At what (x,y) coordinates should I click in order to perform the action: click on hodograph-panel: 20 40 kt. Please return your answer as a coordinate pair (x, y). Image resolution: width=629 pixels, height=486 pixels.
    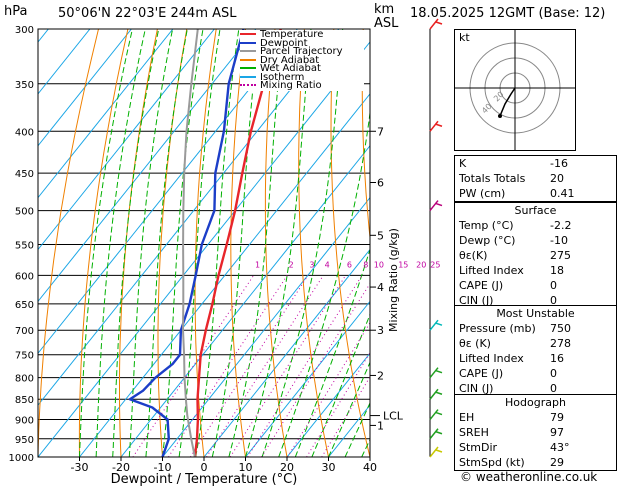
    Looking at the image, I should click on (515, 90).